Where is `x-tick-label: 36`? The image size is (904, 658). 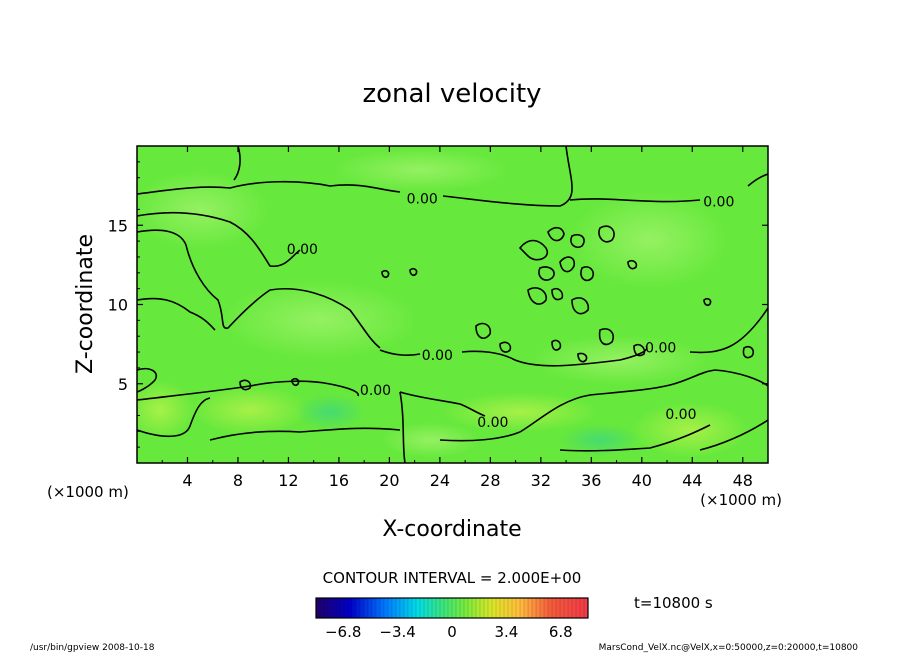
x-tick-label: 36 is located at coordinates (591, 480).